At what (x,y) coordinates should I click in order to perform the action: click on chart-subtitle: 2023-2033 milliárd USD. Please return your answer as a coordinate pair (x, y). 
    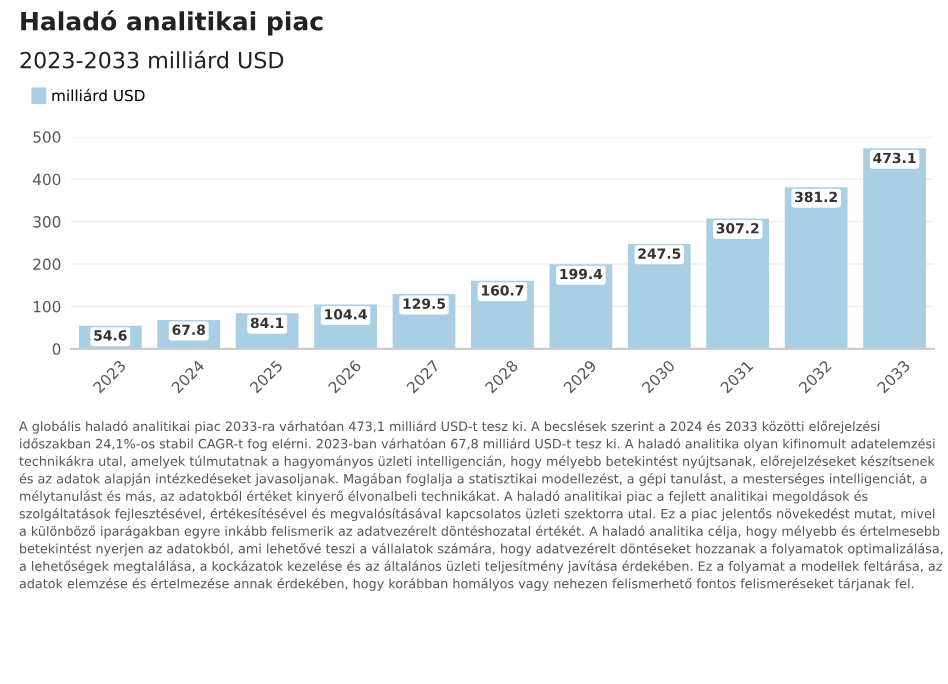
    Looking at the image, I should click on (152, 59).